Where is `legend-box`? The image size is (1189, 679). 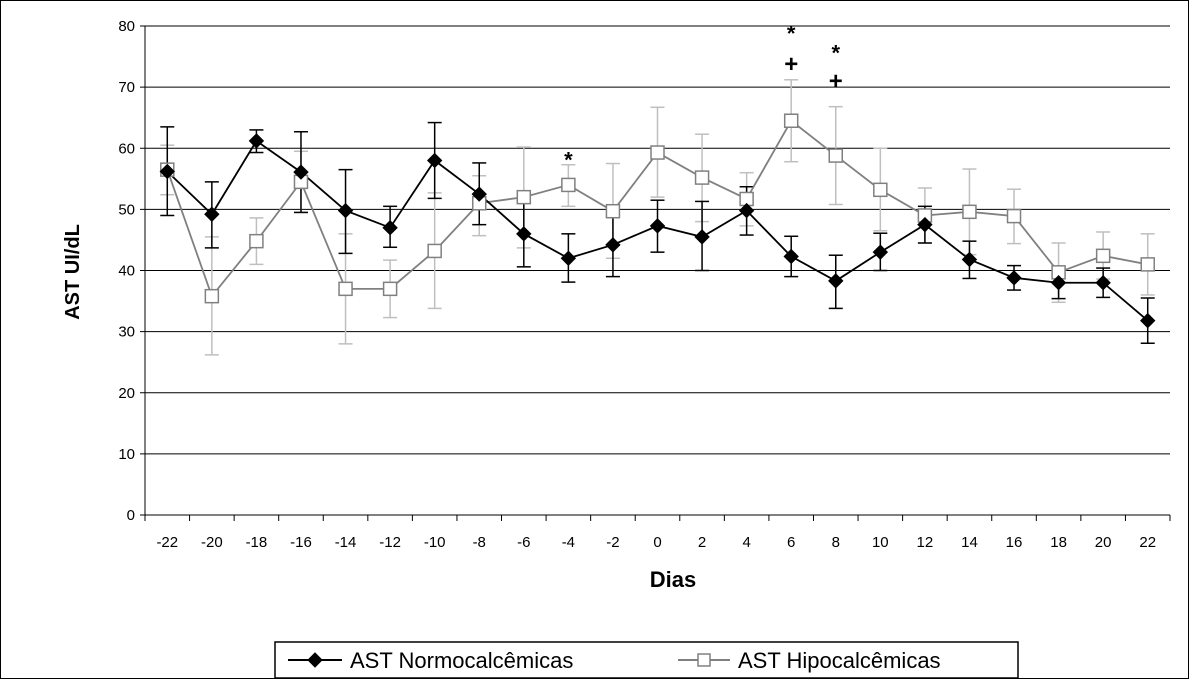 legend-box is located at coordinates (646, 660).